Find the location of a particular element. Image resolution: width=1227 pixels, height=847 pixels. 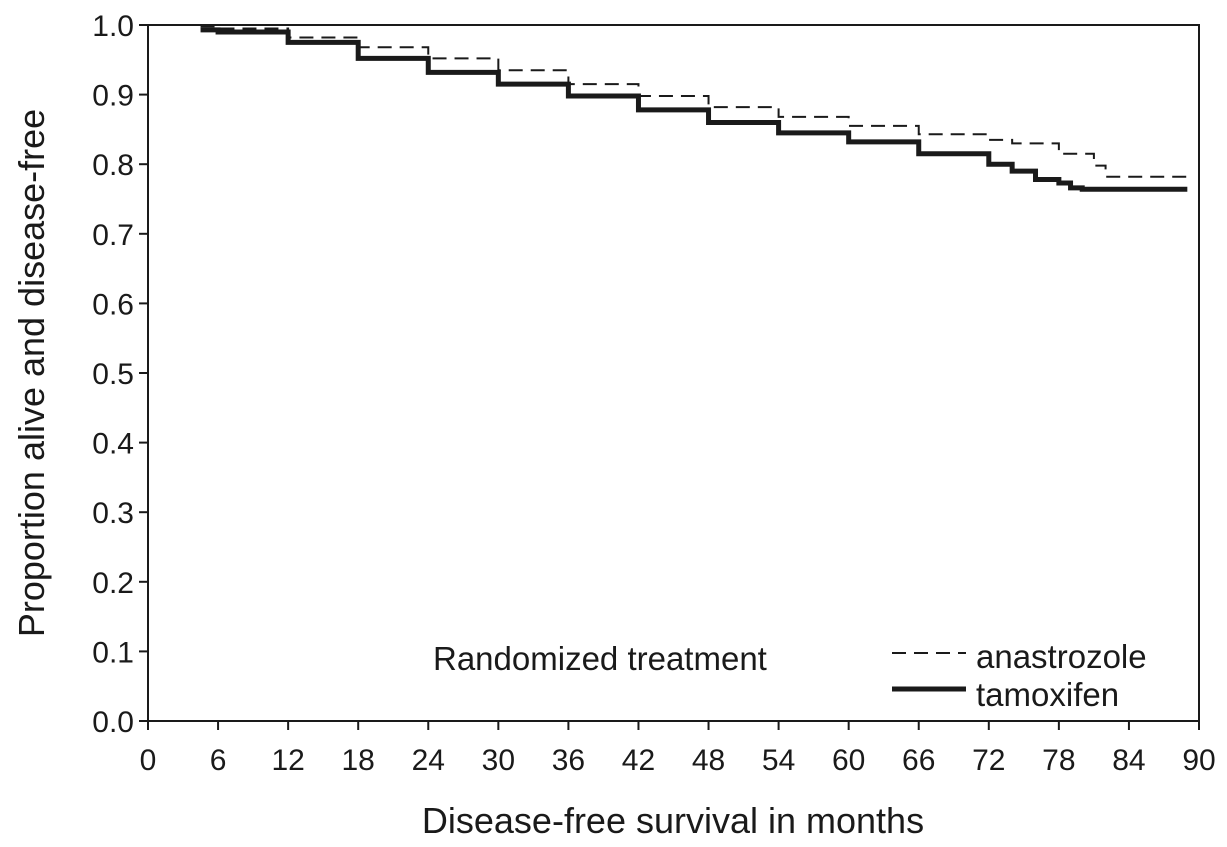

x-axis-ticks: 0 6 12 18 24 30 36 42 48 54 60 66 72 78 84 90 is located at coordinates (678, 749).